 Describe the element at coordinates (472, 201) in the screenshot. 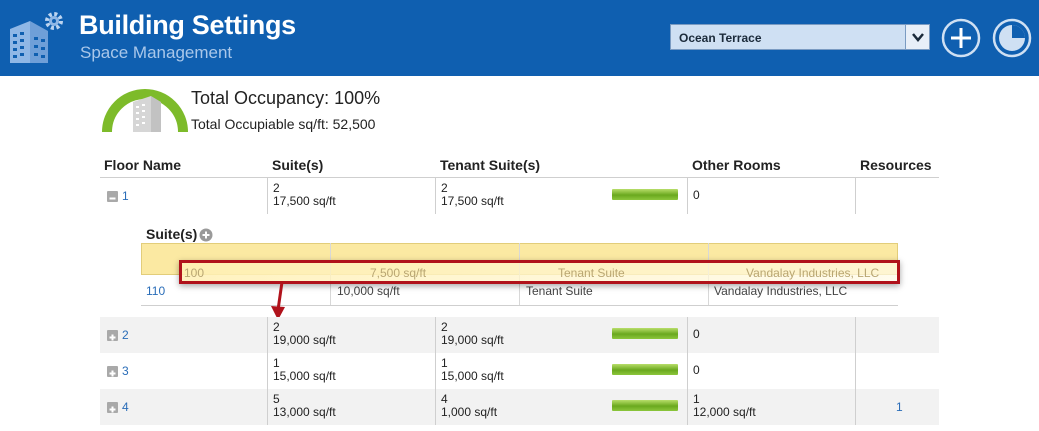

I see `tenant-suites-sqft: 17,500 sq/ft` at that location.